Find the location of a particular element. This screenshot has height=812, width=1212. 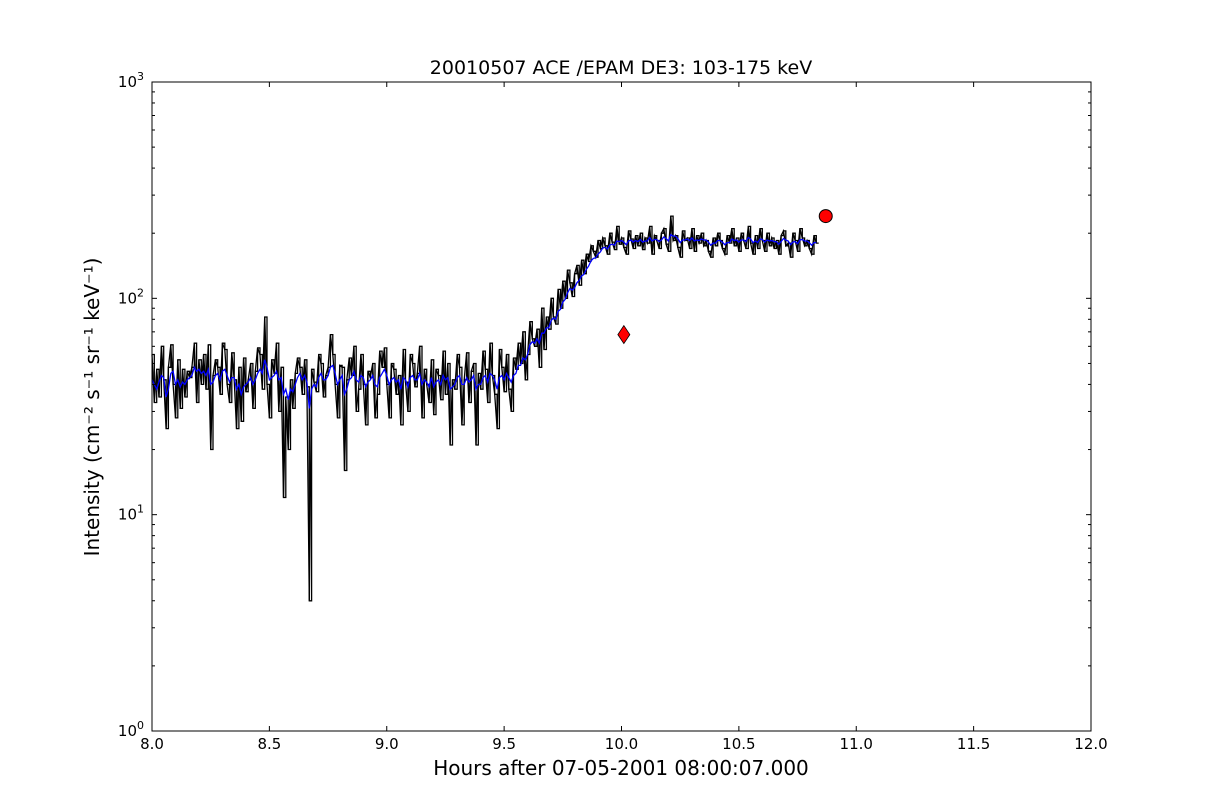

x-tick-label: 12.0 is located at coordinates (1090, 744).